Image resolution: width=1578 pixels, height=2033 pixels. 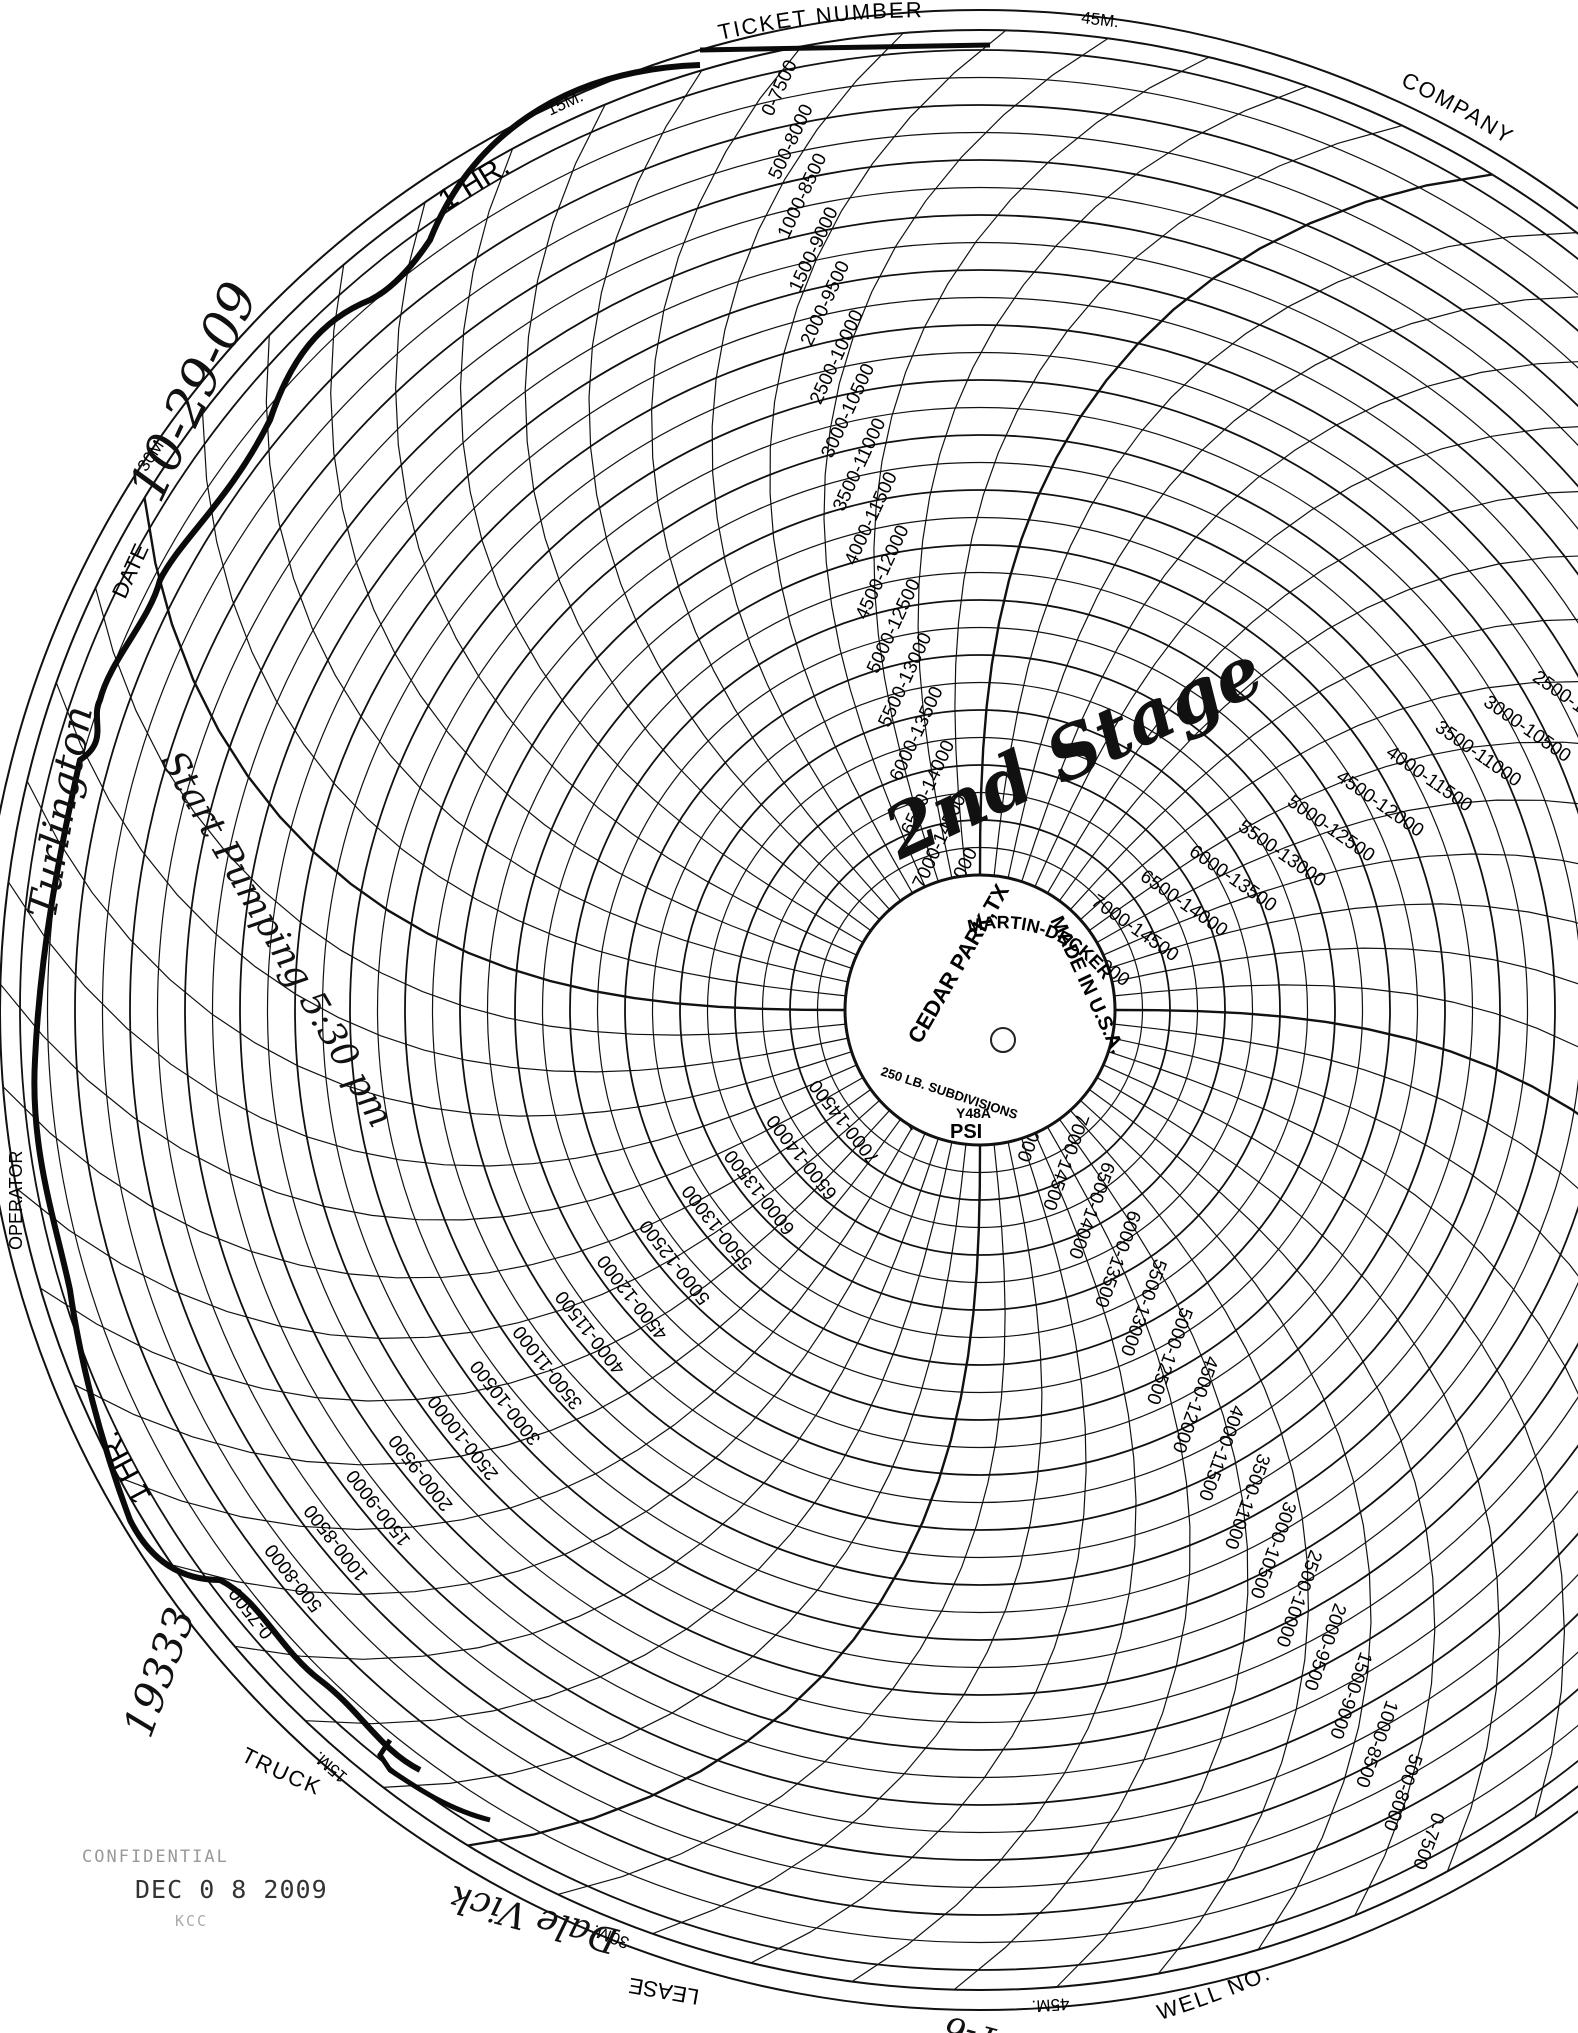 What do you see at coordinates (1458, 108) in the screenshot?
I see `company-label: COMPANY` at bounding box center [1458, 108].